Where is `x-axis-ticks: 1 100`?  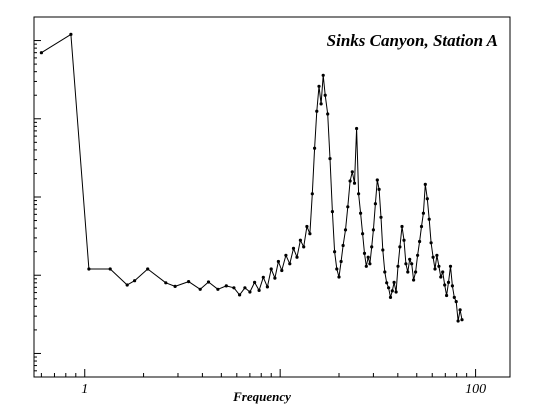
x-axis-ticks: 1 100 is located at coordinates (263, 383).